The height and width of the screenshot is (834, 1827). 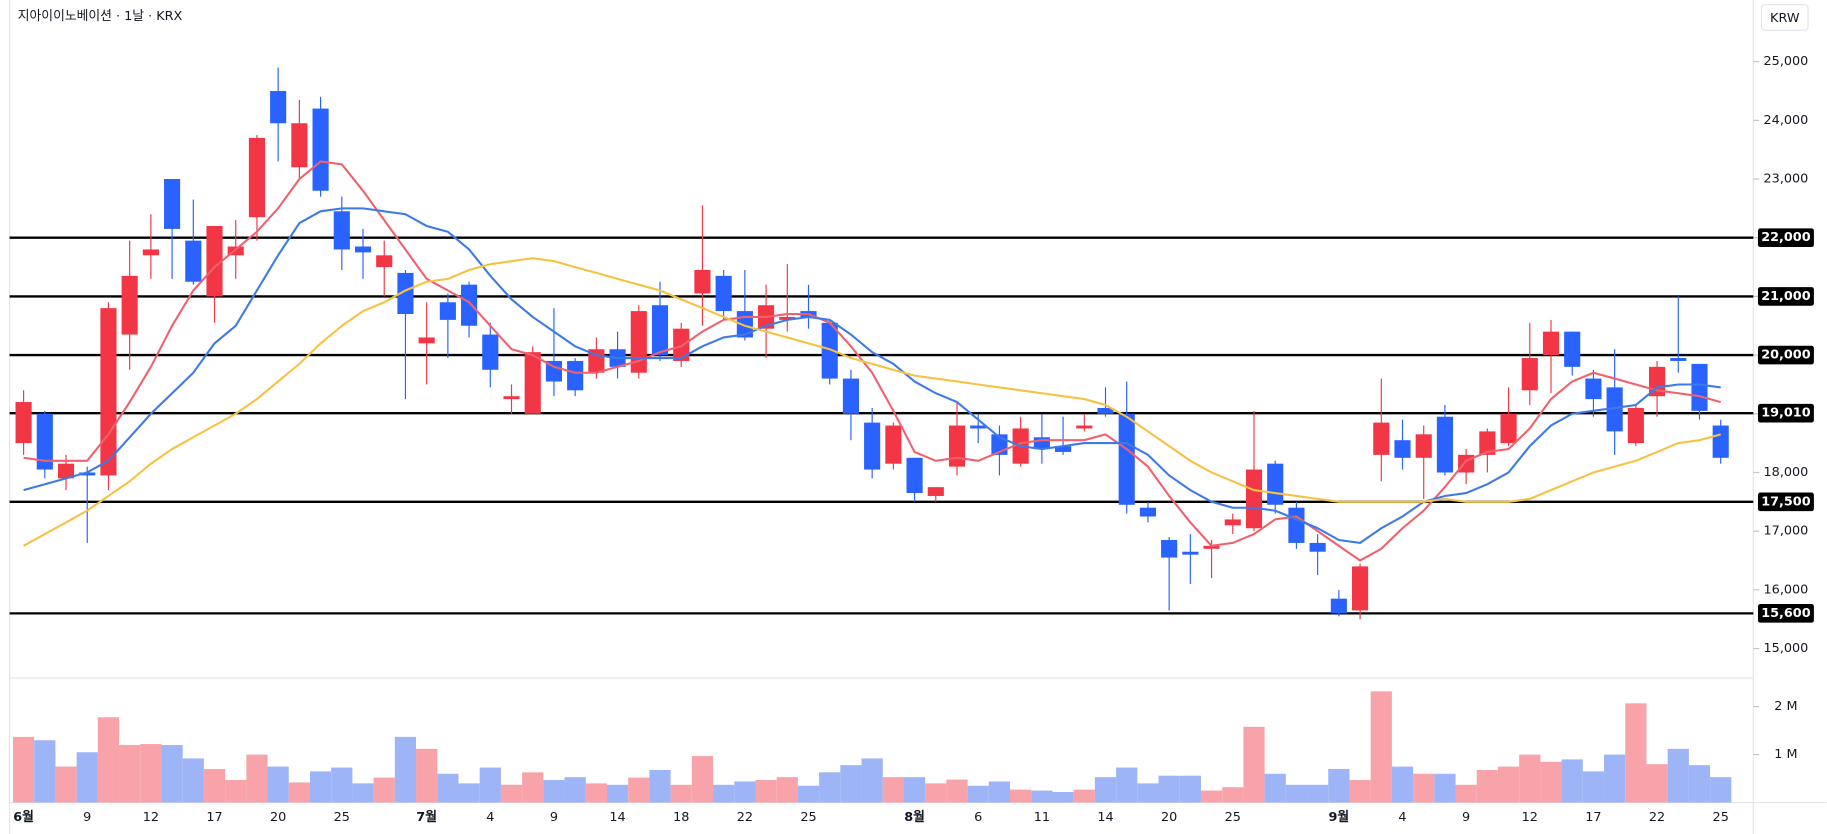 I want to click on x-tick-label: 9, so click(x=87, y=817).